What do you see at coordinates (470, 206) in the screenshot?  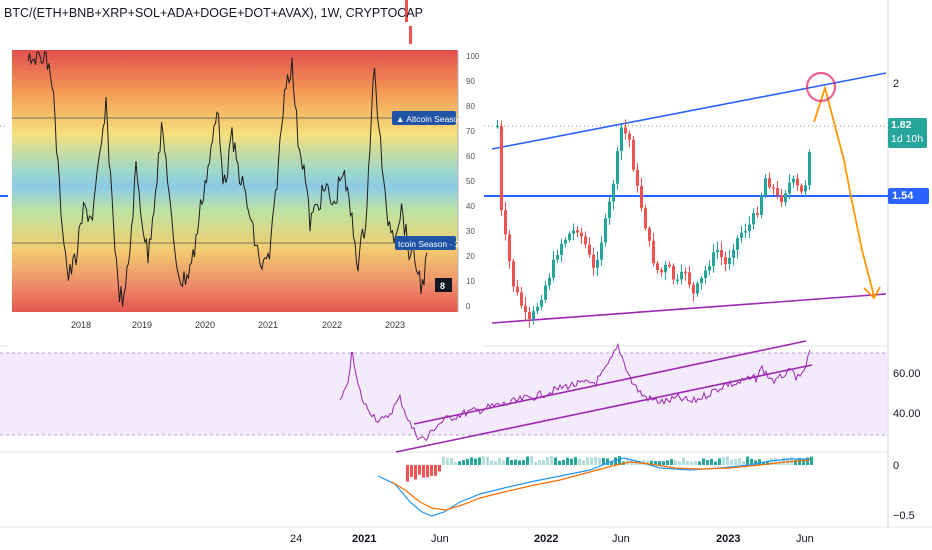 I see `inset-y-tick: 40` at bounding box center [470, 206].